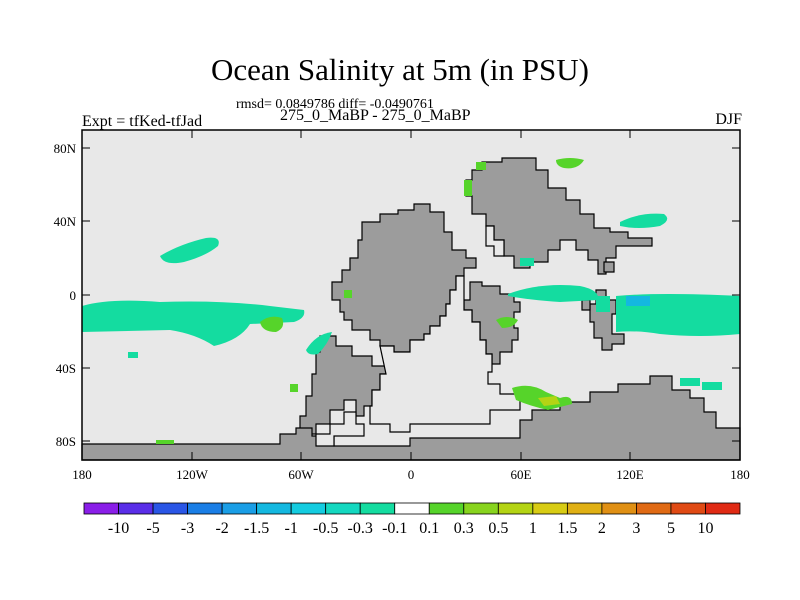 The width and height of the screenshot is (800, 600). Describe the element at coordinates (340, 429) in the screenshot. I see `southern-channel` at that location.